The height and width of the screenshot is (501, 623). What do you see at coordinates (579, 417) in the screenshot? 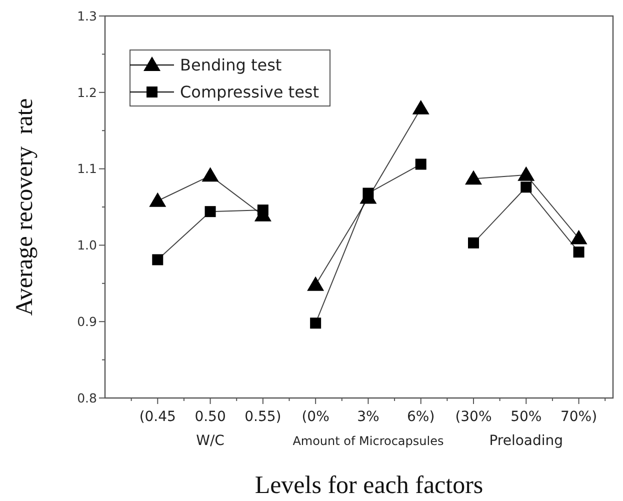
I see `x-tick-label: 70%)` at bounding box center [579, 417].